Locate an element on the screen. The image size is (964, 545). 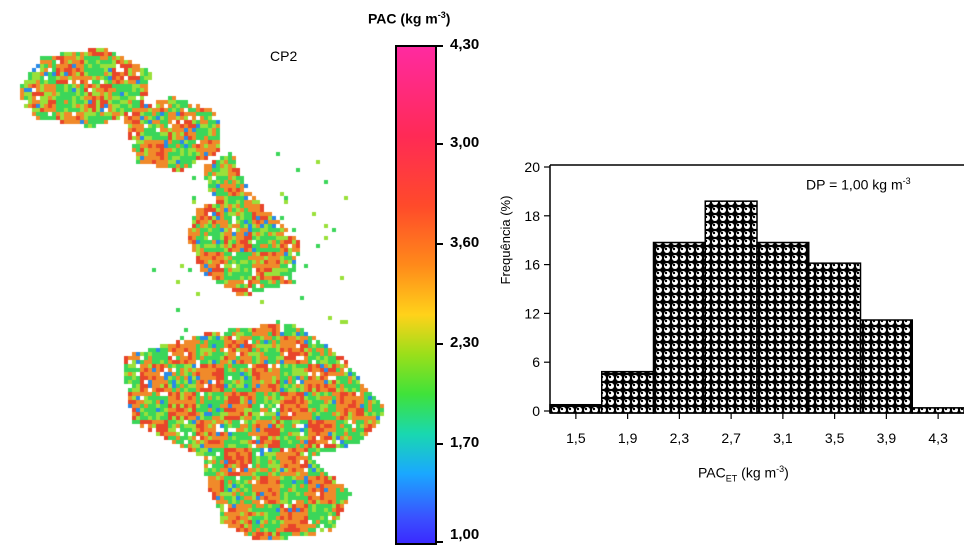
x-tick-label: 3,1 is located at coordinates (783, 438).